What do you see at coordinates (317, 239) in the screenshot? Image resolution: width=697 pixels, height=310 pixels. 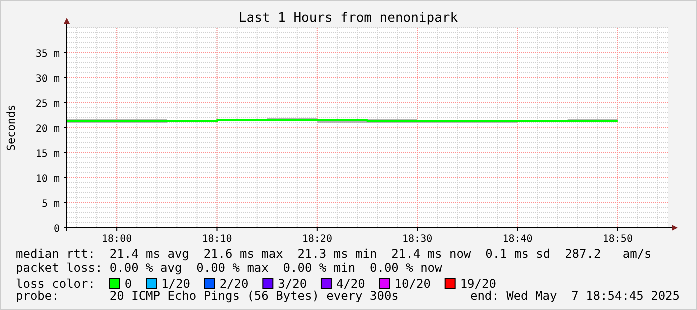 I see `x-tick-label: 18:20` at bounding box center [317, 239].